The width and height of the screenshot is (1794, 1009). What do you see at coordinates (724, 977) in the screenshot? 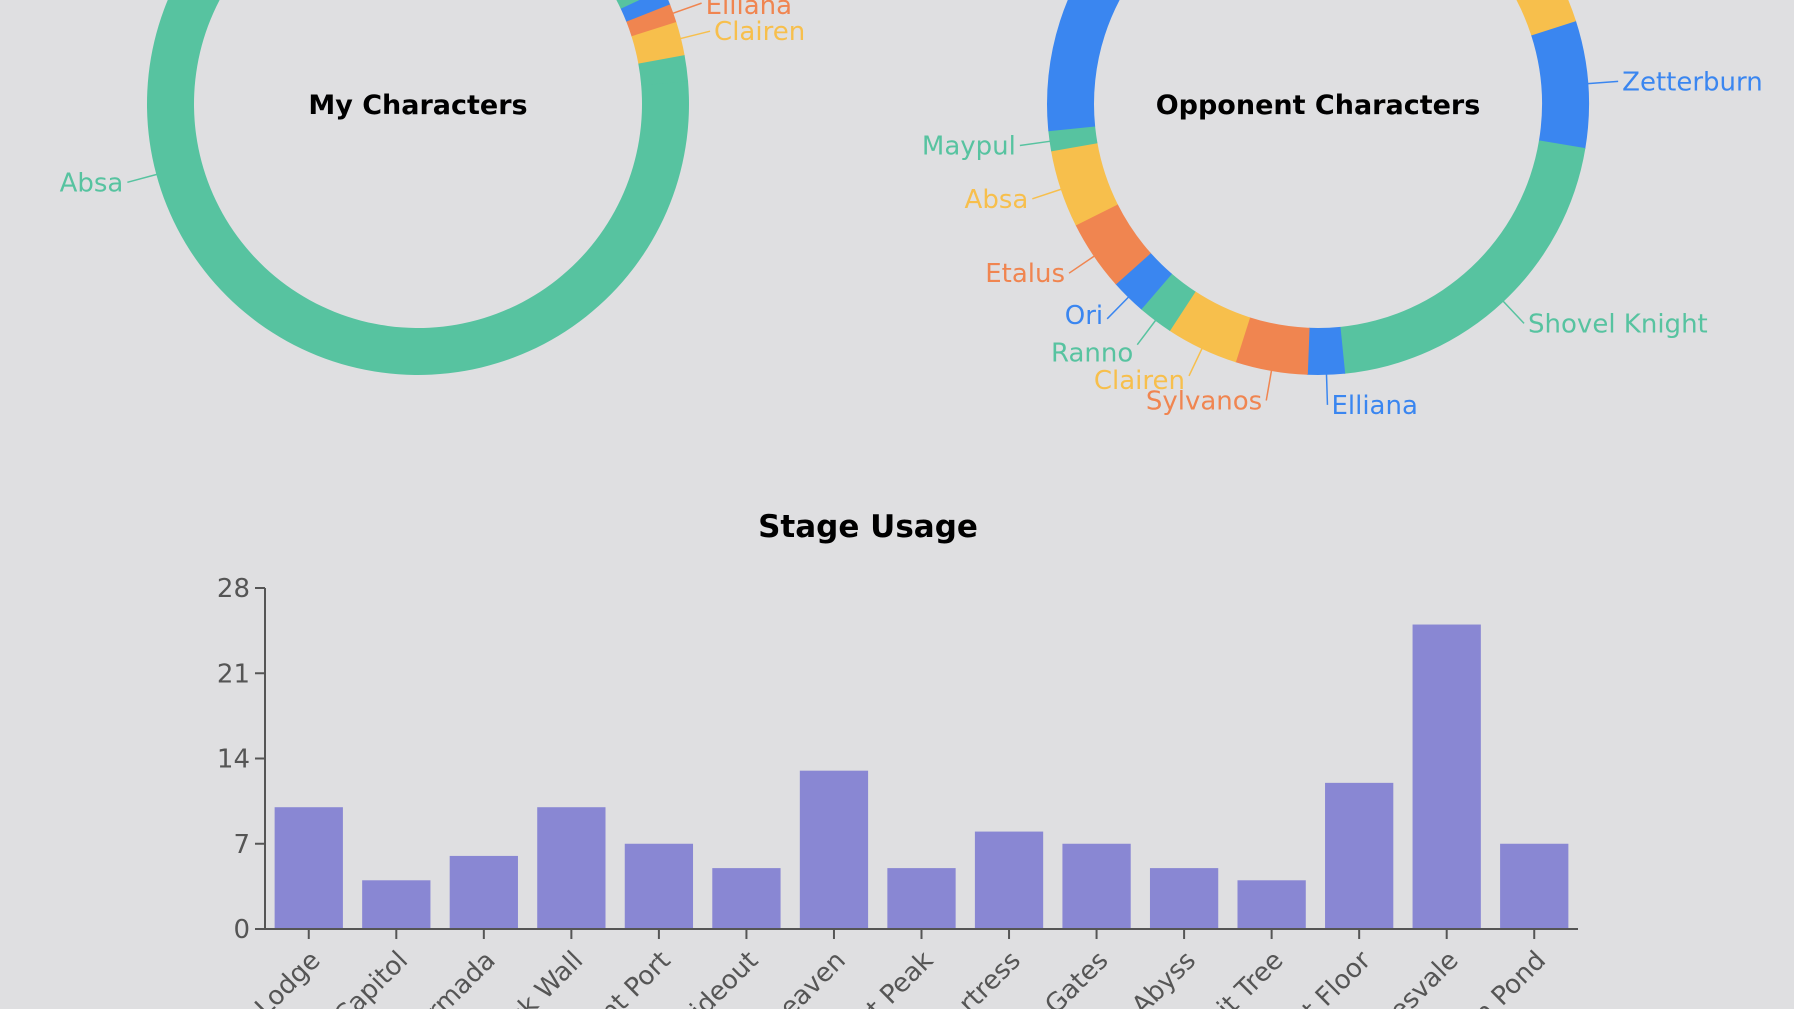
I see `x-tick-label-ideout: ideout` at bounding box center [724, 977].